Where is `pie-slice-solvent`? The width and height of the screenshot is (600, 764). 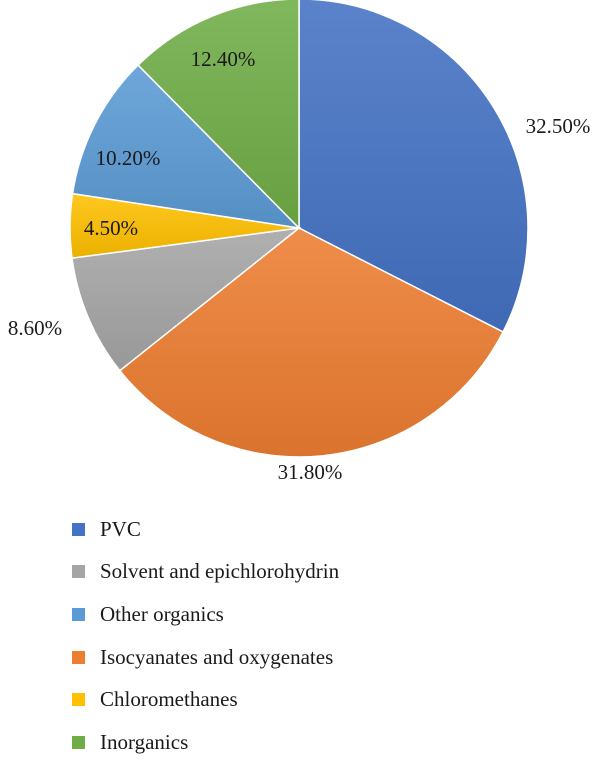 pie-slice-solvent is located at coordinates (186, 299).